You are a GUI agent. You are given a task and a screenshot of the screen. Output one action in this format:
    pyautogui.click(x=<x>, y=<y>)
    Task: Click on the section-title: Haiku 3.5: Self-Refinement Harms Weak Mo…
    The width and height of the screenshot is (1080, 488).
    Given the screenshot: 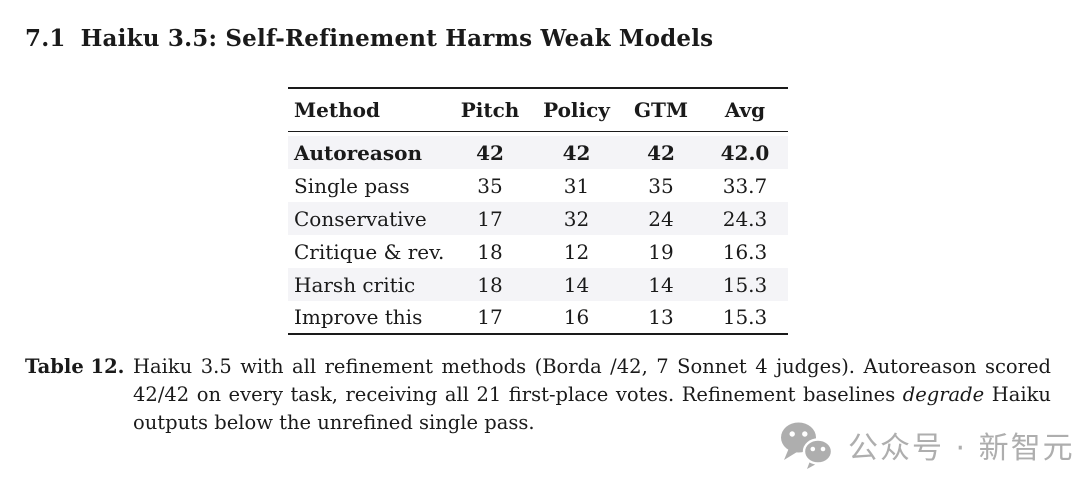 What is the action you would take?
    pyautogui.click(x=397, y=38)
    